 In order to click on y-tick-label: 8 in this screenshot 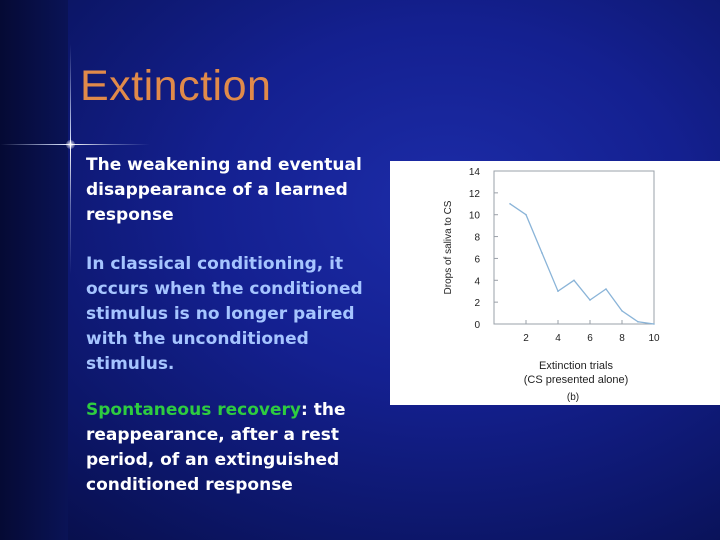, I will do `click(477, 238)`.